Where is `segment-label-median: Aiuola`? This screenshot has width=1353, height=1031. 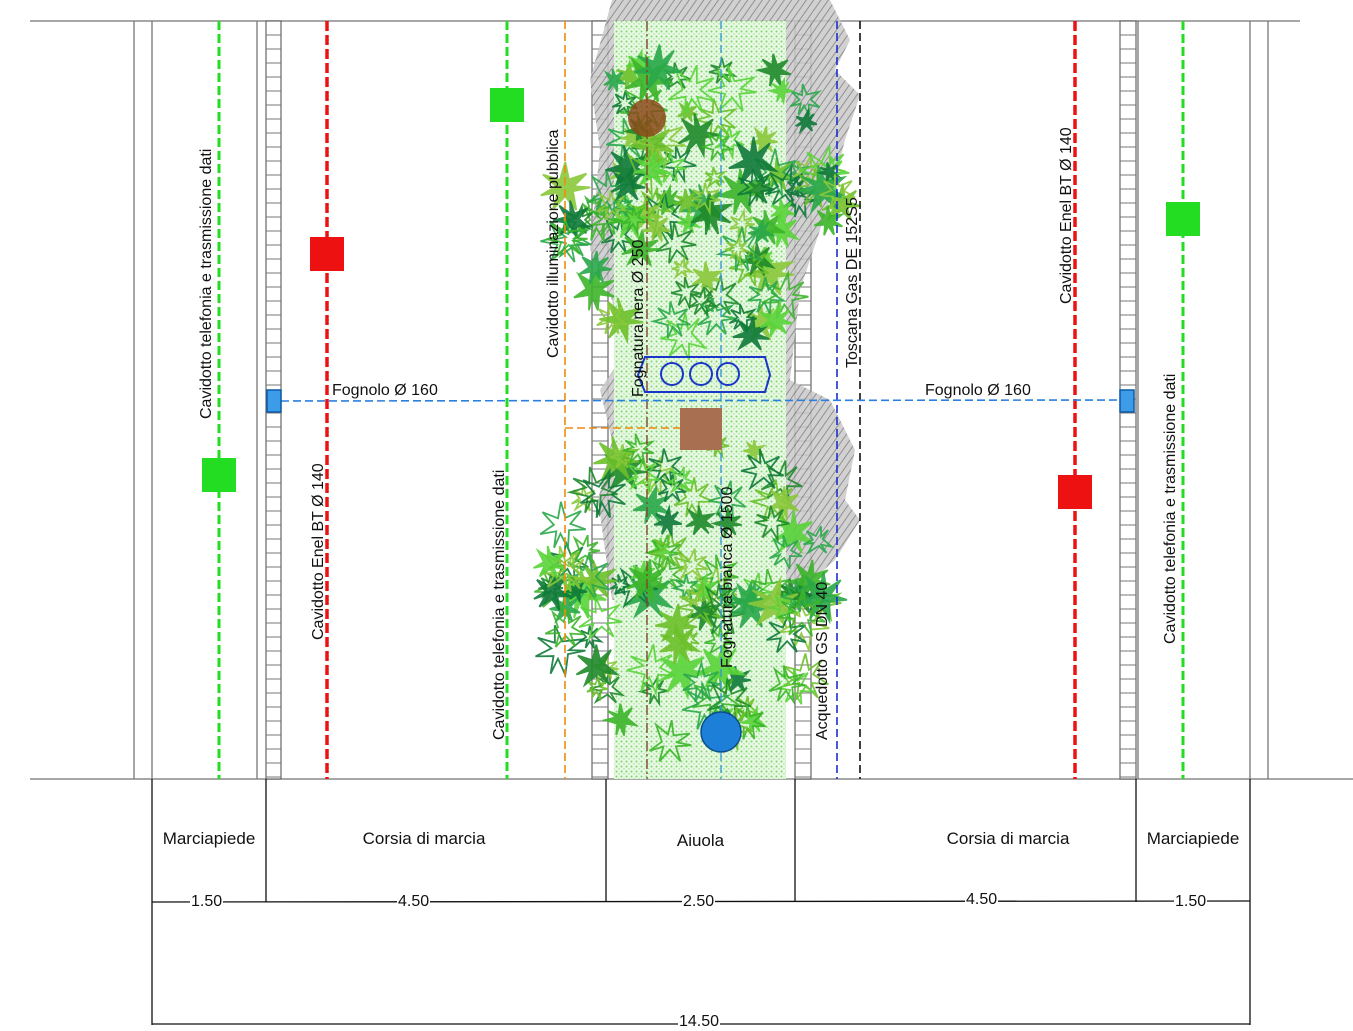 segment-label-median: Aiuola is located at coordinates (700, 840).